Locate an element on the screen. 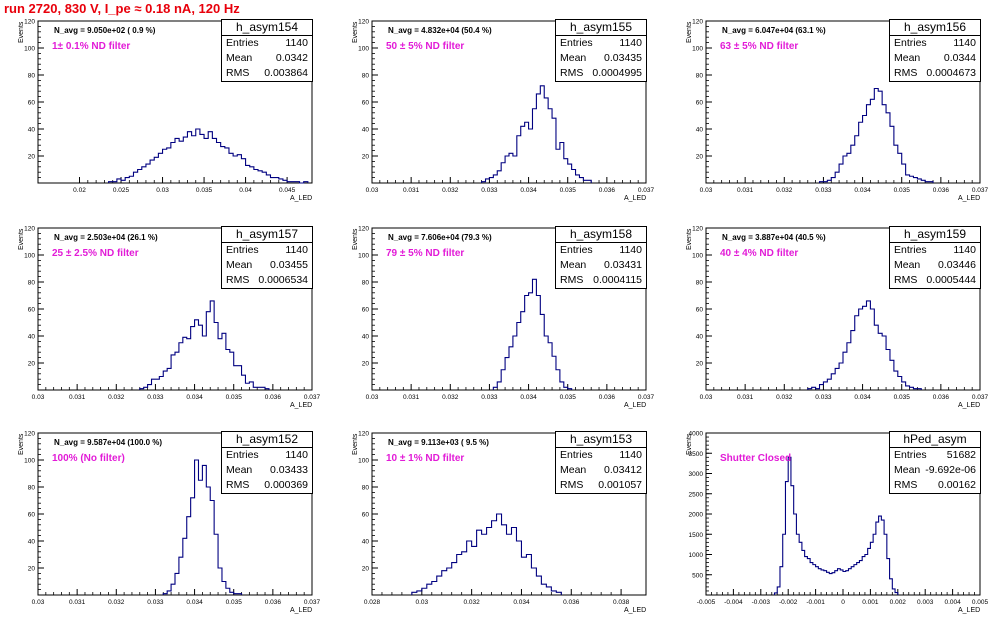 Image resolution: width=996 pixels, height=622 pixels. stat-box-title: hPed_asym is located at coordinates (935, 440).